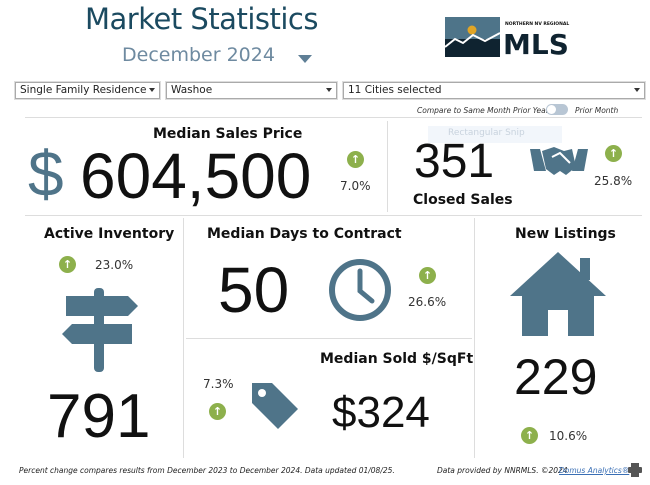 Image resolution: width=650 pixels, height=485 pixels. Describe the element at coordinates (556, 377) in the screenshot. I see `listings-value: 229` at that location.